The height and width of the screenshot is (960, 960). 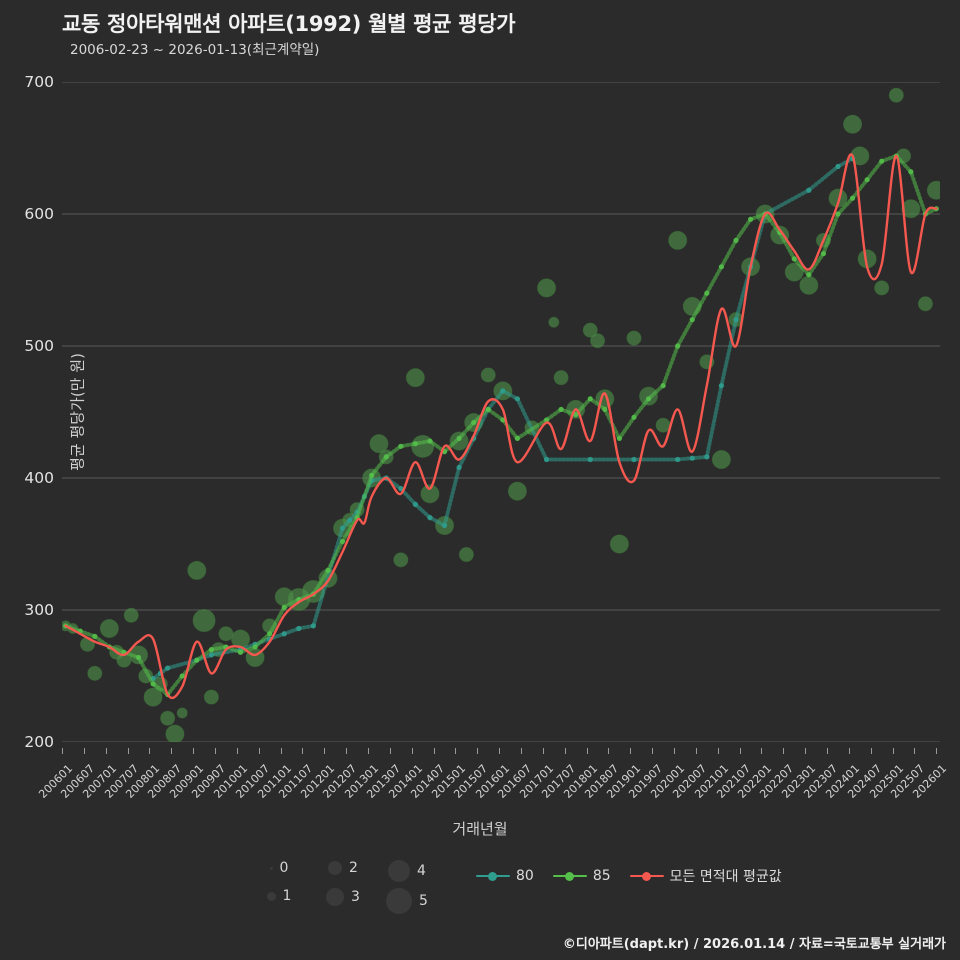 I want to click on bubble-size-legend: 0 1 2 3 4 5, so click(x=353, y=888).